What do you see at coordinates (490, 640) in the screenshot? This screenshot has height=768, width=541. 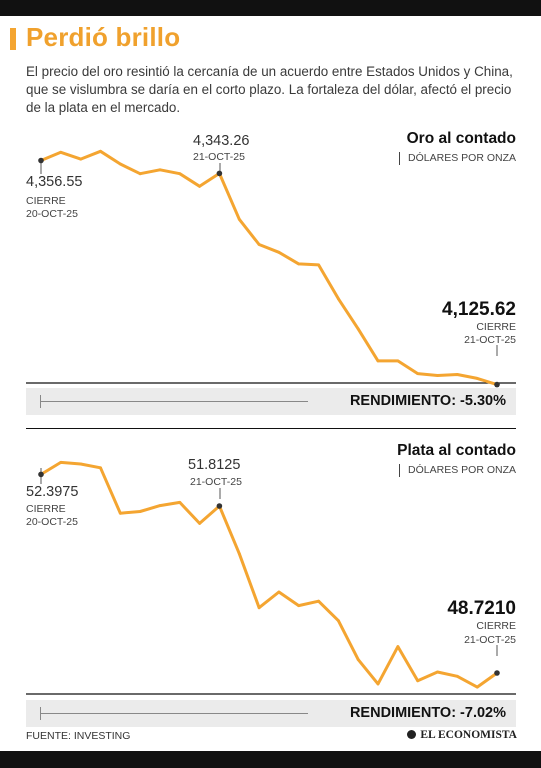 I see `silver-end-date: 21-OCT-25` at bounding box center [490, 640].